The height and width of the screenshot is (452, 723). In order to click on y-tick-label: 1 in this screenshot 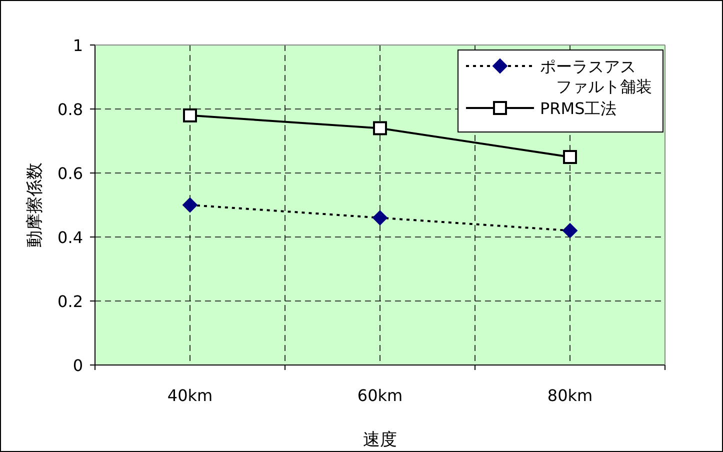, I will do `click(77, 45)`.